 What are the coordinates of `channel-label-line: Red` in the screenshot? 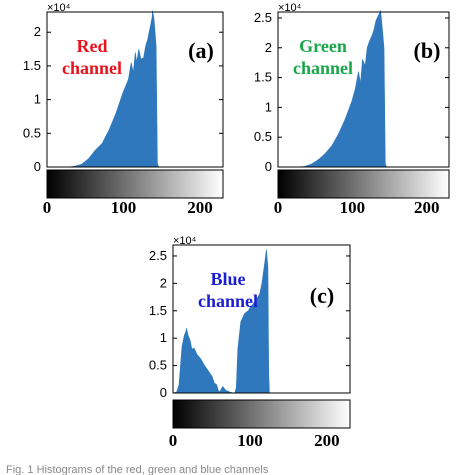 It's located at (92, 46).